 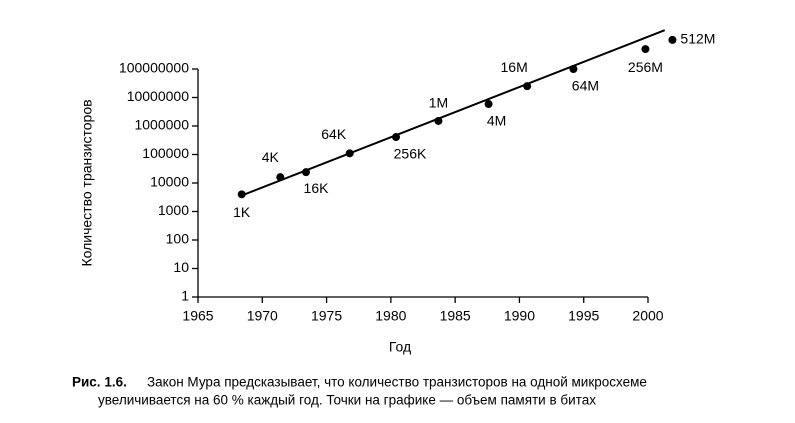 I want to click on x-tick-label: 1990, so click(x=519, y=316).